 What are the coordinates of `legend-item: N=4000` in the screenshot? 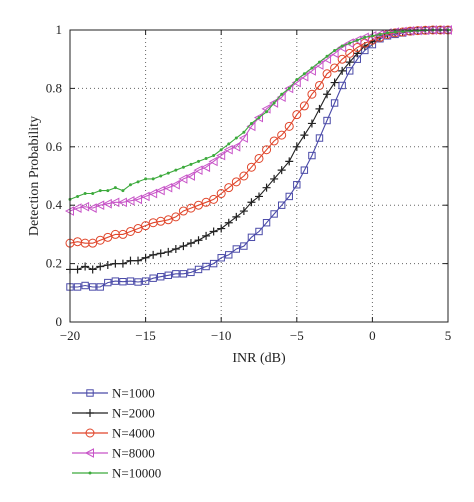 It's located at (113, 433).